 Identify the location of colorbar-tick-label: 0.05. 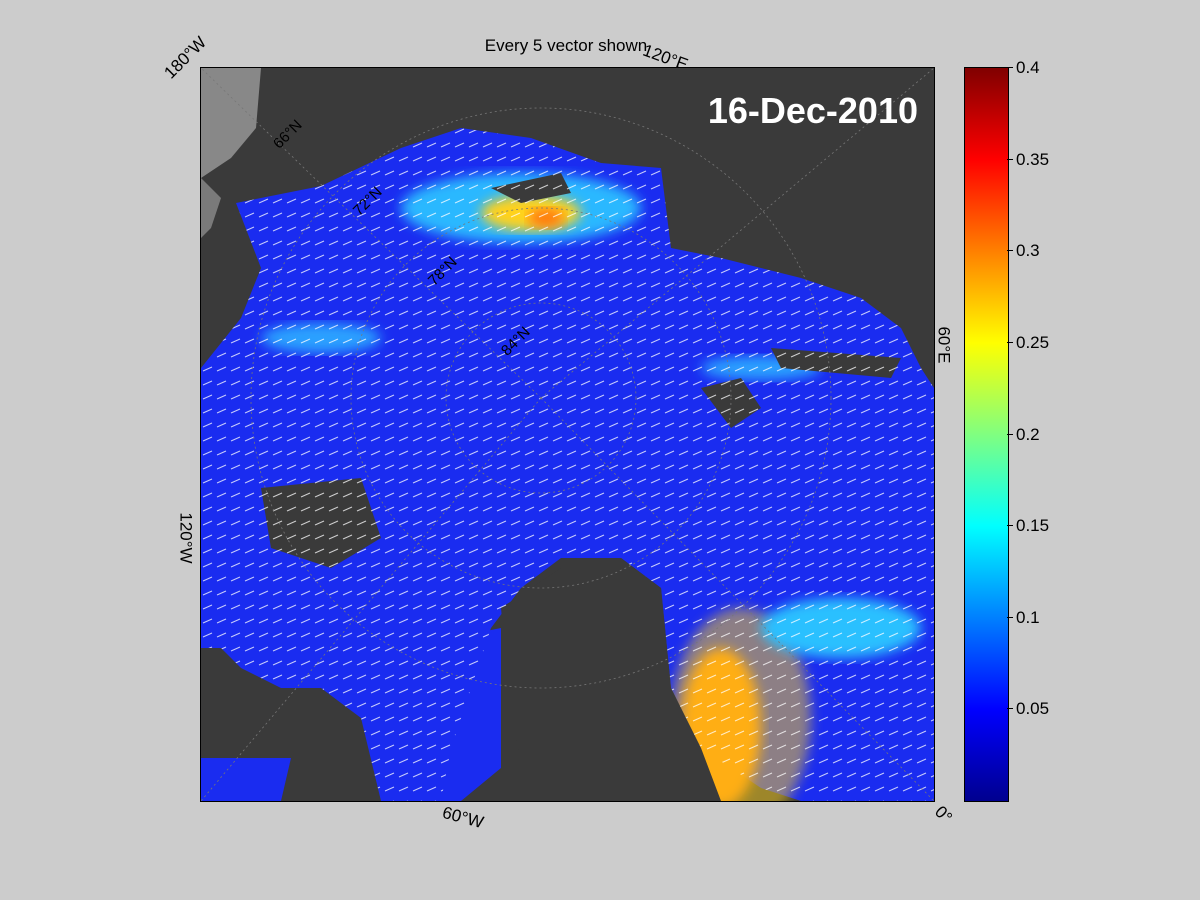
(1033, 708).